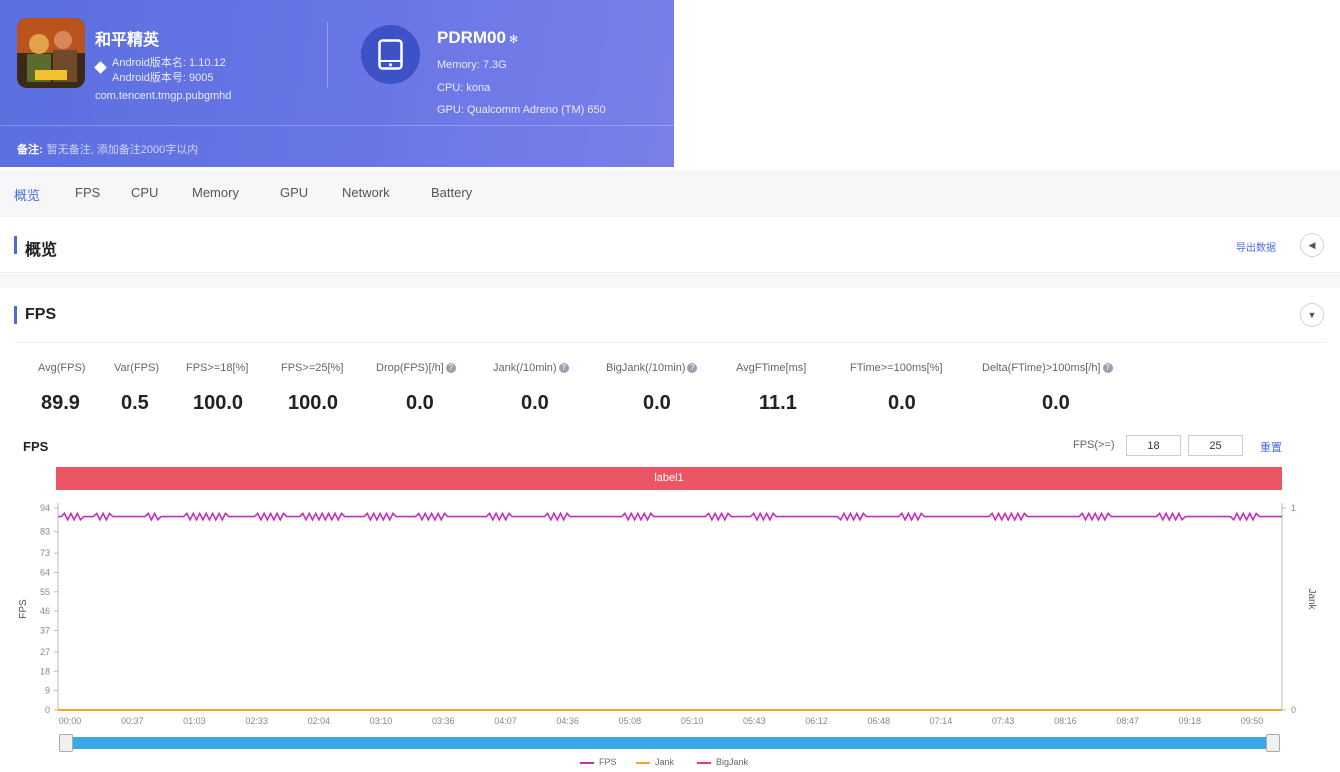 This screenshot has height=772, width=1340. What do you see at coordinates (1293, 710) in the screenshot?
I see `y2-tick-label: 0` at bounding box center [1293, 710].